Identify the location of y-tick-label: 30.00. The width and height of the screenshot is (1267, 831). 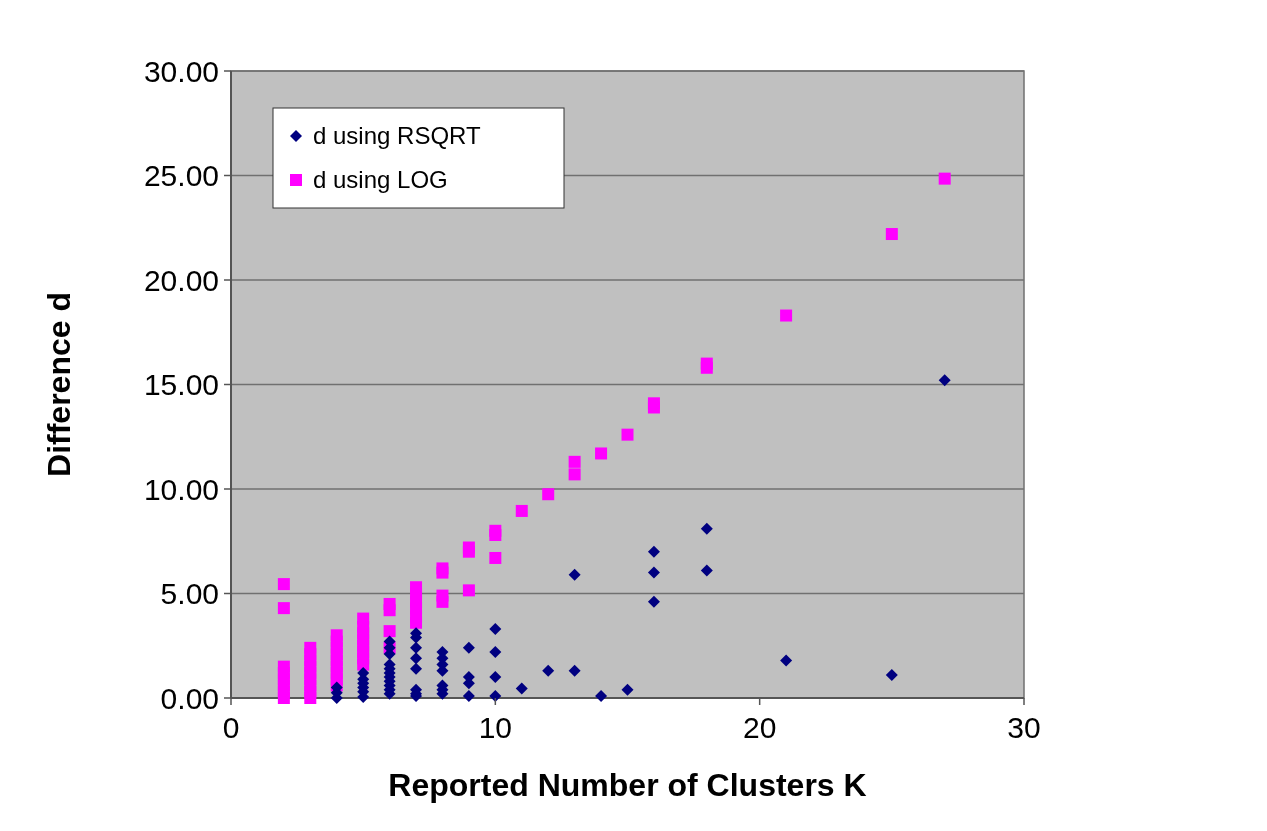
(181, 71).